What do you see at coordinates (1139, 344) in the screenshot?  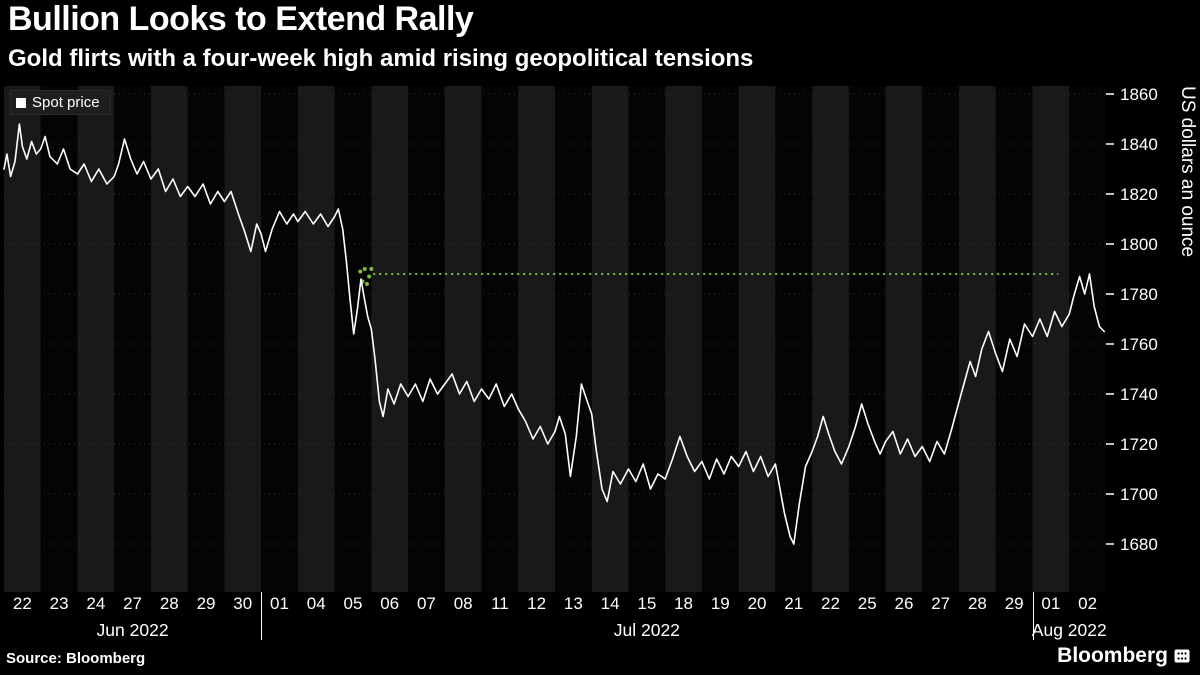 I see `y-tick-label: 1760` at bounding box center [1139, 344].